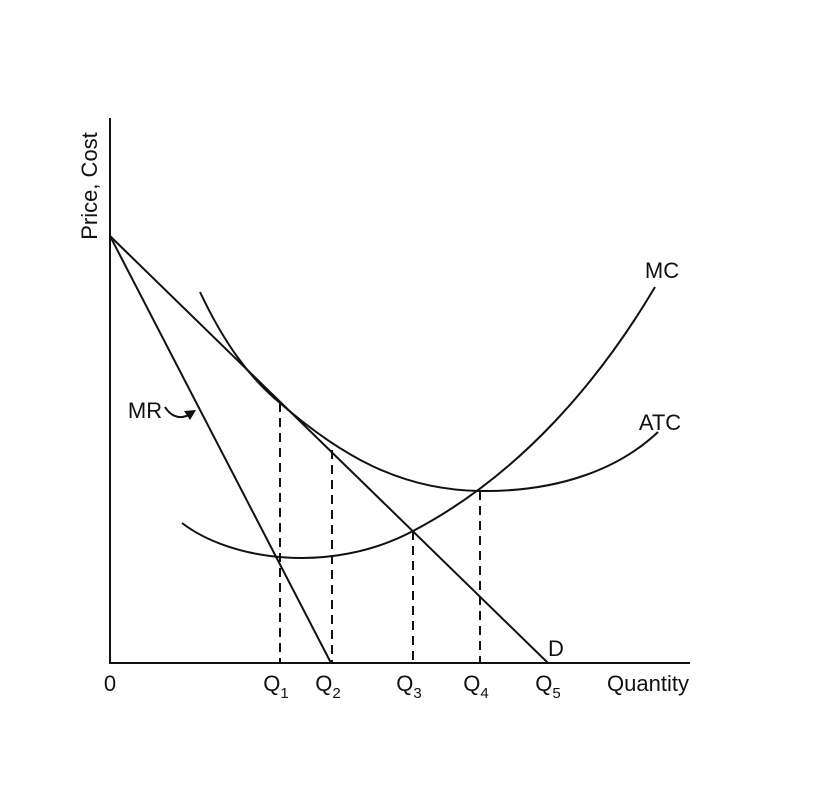 The width and height of the screenshot is (838, 808). Describe the element at coordinates (662, 270) in the screenshot. I see `mc-label: MC` at that location.